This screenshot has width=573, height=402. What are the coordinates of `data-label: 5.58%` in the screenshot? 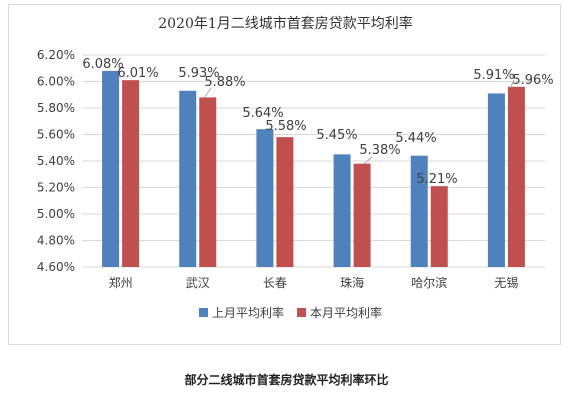 It's located at (285, 126).